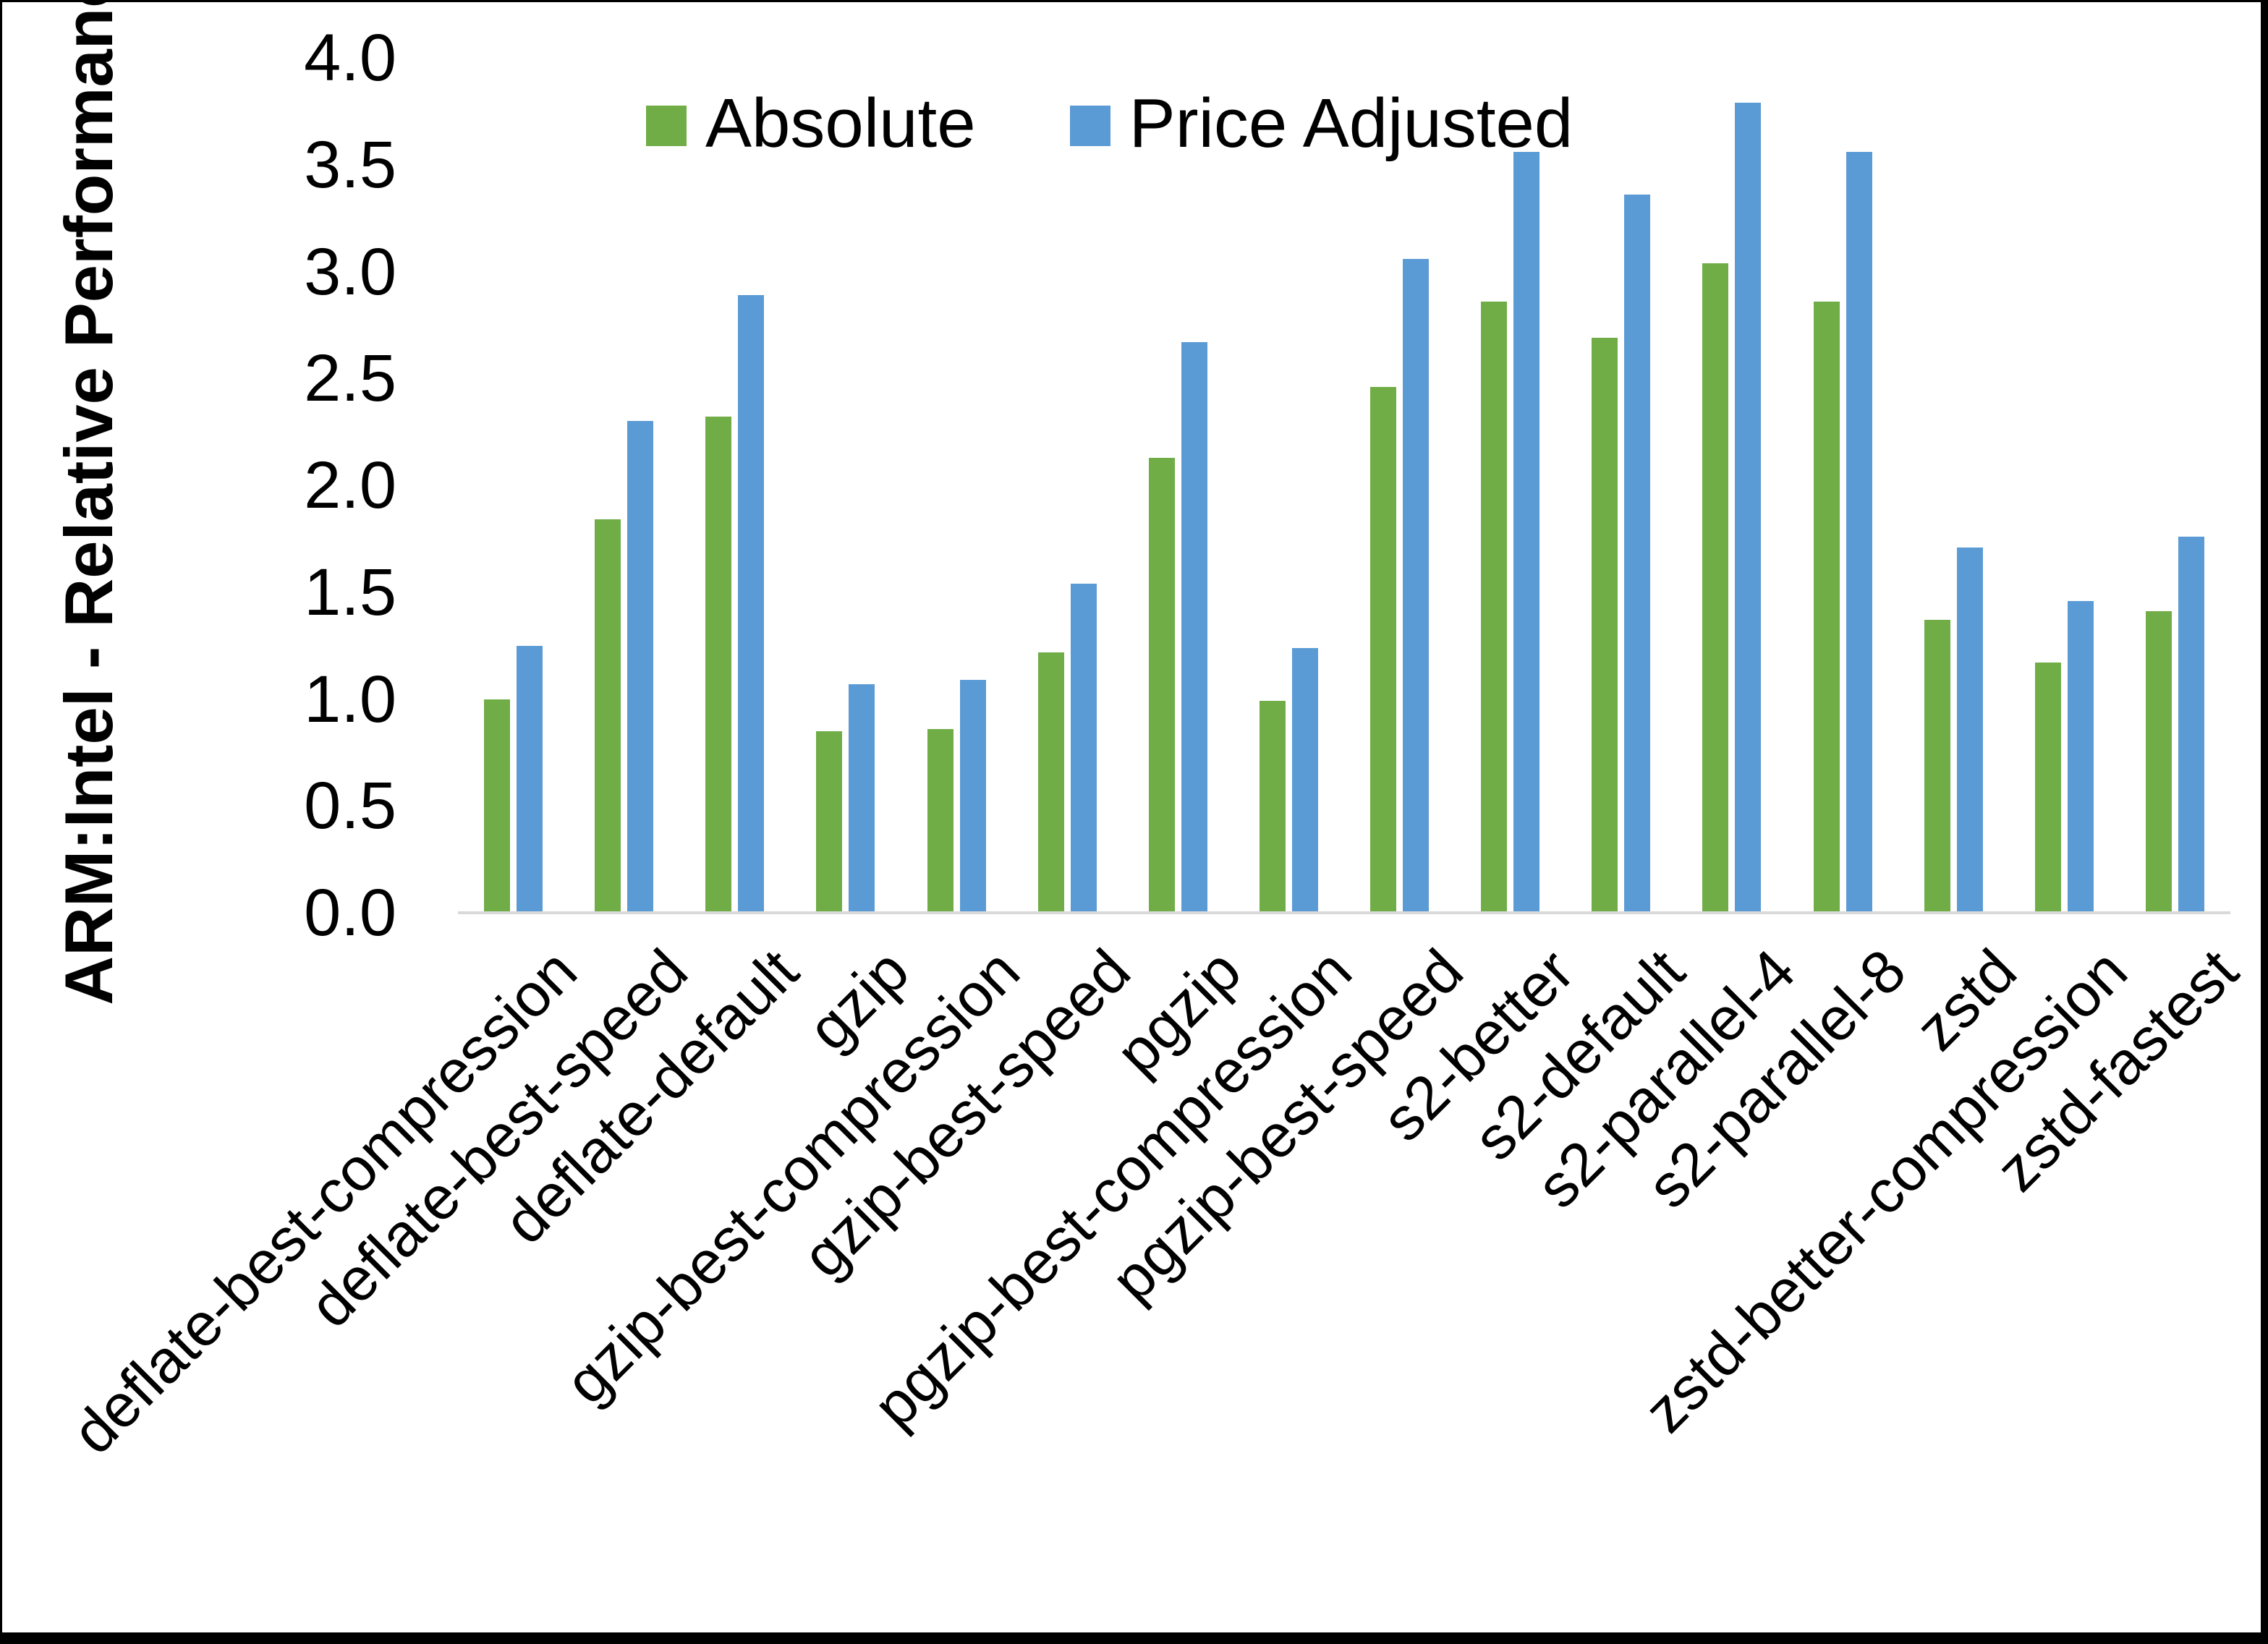 The height and width of the screenshot is (1644, 2268). Describe the element at coordinates (350, 378) in the screenshot. I see `y-tick-label: 2.5` at that location.